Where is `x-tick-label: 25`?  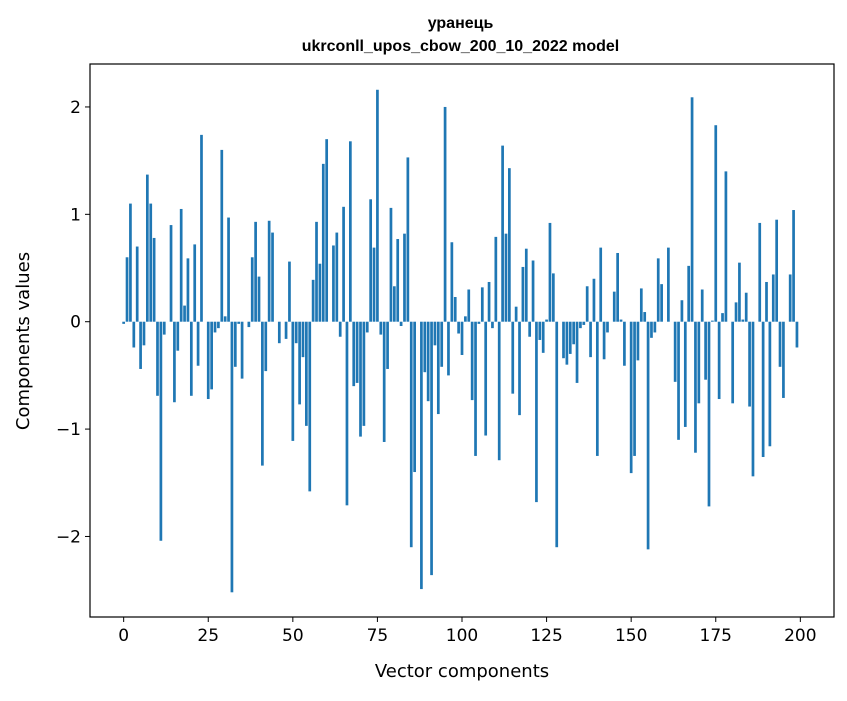
x-tick-label: 25 is located at coordinates (208, 636).